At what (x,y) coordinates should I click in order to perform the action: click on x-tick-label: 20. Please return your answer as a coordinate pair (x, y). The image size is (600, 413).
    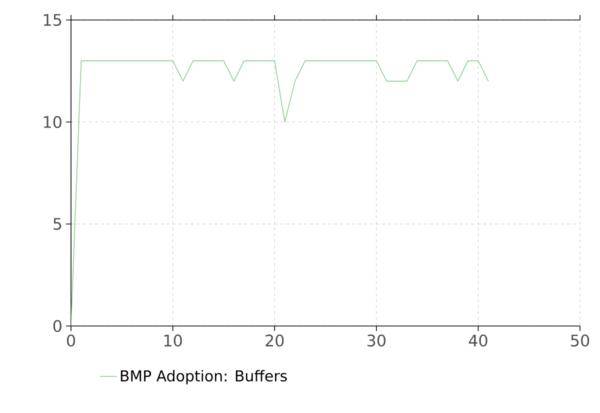
    Looking at the image, I should click on (275, 340).